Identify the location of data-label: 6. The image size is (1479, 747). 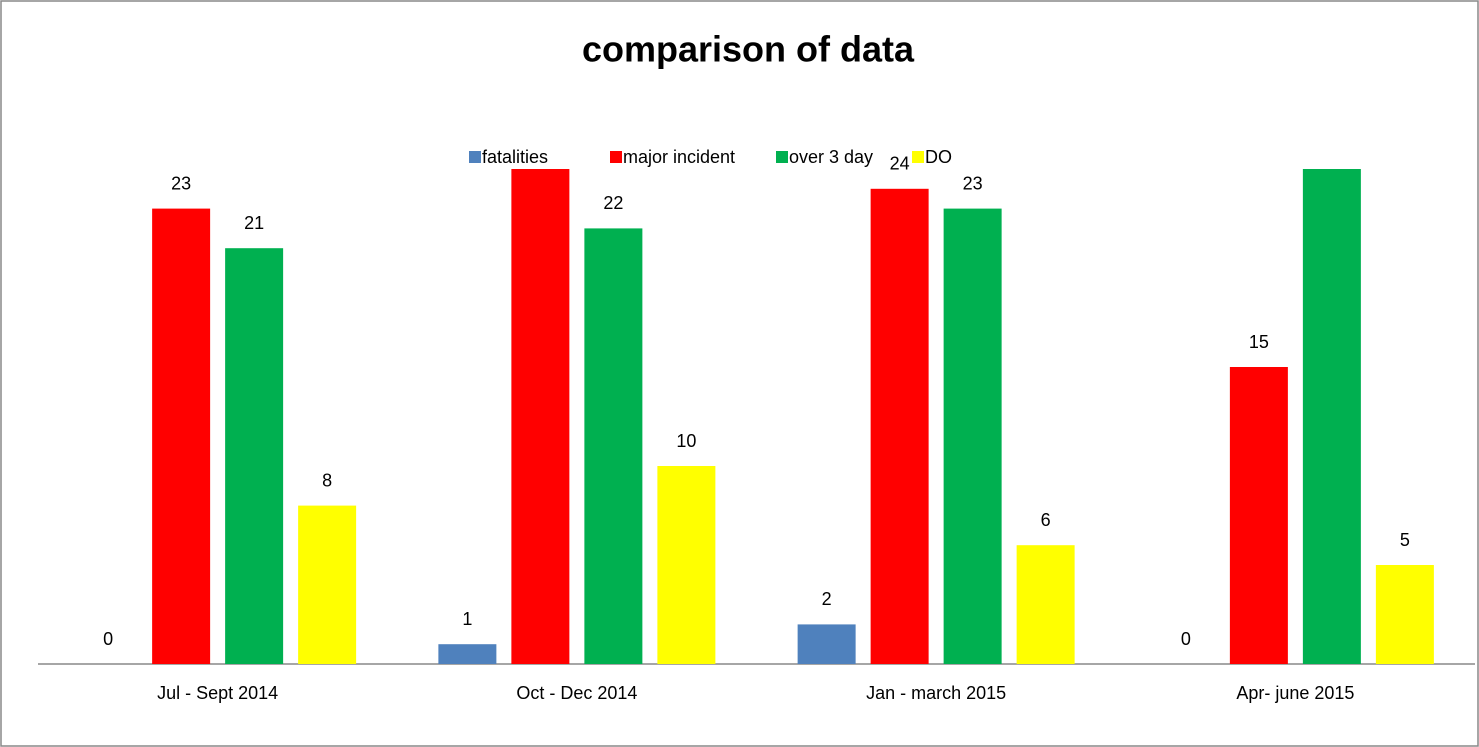
(1046, 520).